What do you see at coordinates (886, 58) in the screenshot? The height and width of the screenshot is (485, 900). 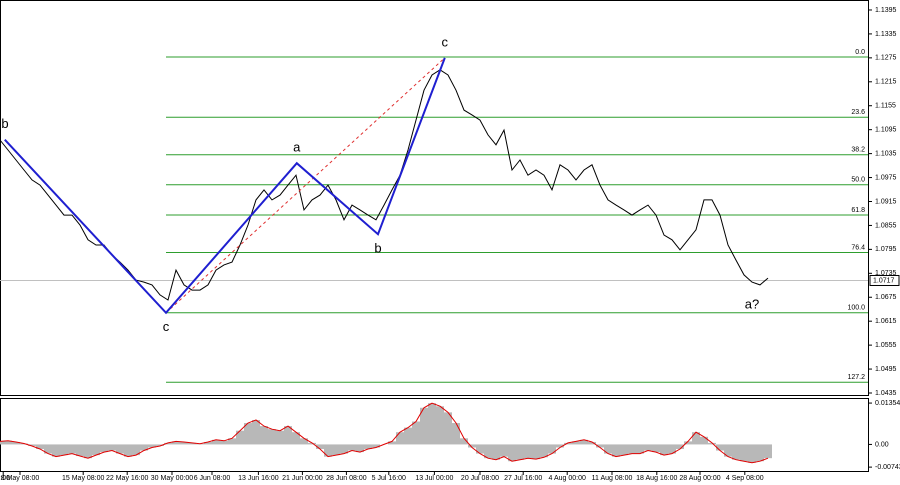 I see `y-tick-label: 1.1275` at bounding box center [886, 58].